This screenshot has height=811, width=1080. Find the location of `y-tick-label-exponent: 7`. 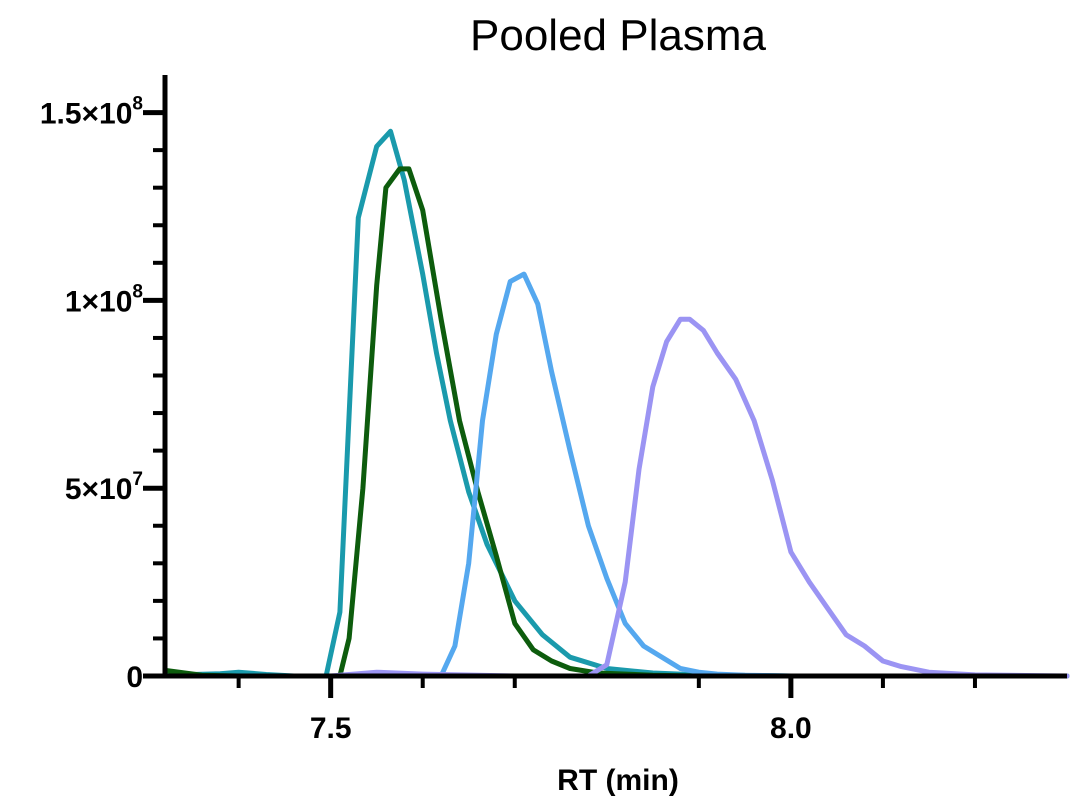

y-tick-label-exponent: 7 is located at coordinates (137, 479).